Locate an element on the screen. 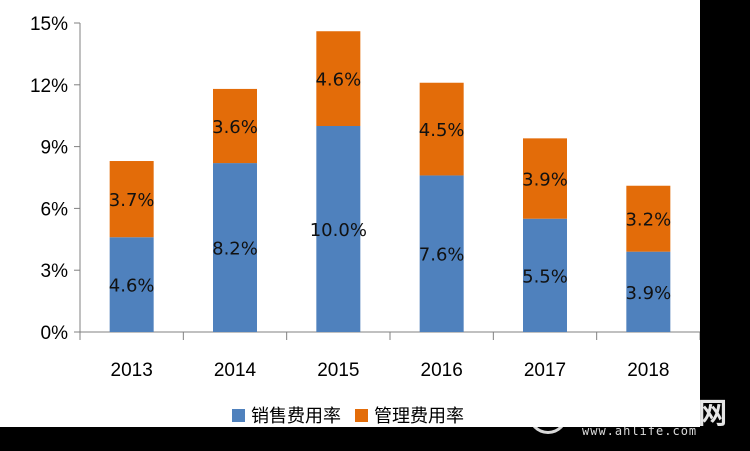 This screenshot has width=750, height=451. watermark-title: 安徽生活网 is located at coordinates (653, 413).